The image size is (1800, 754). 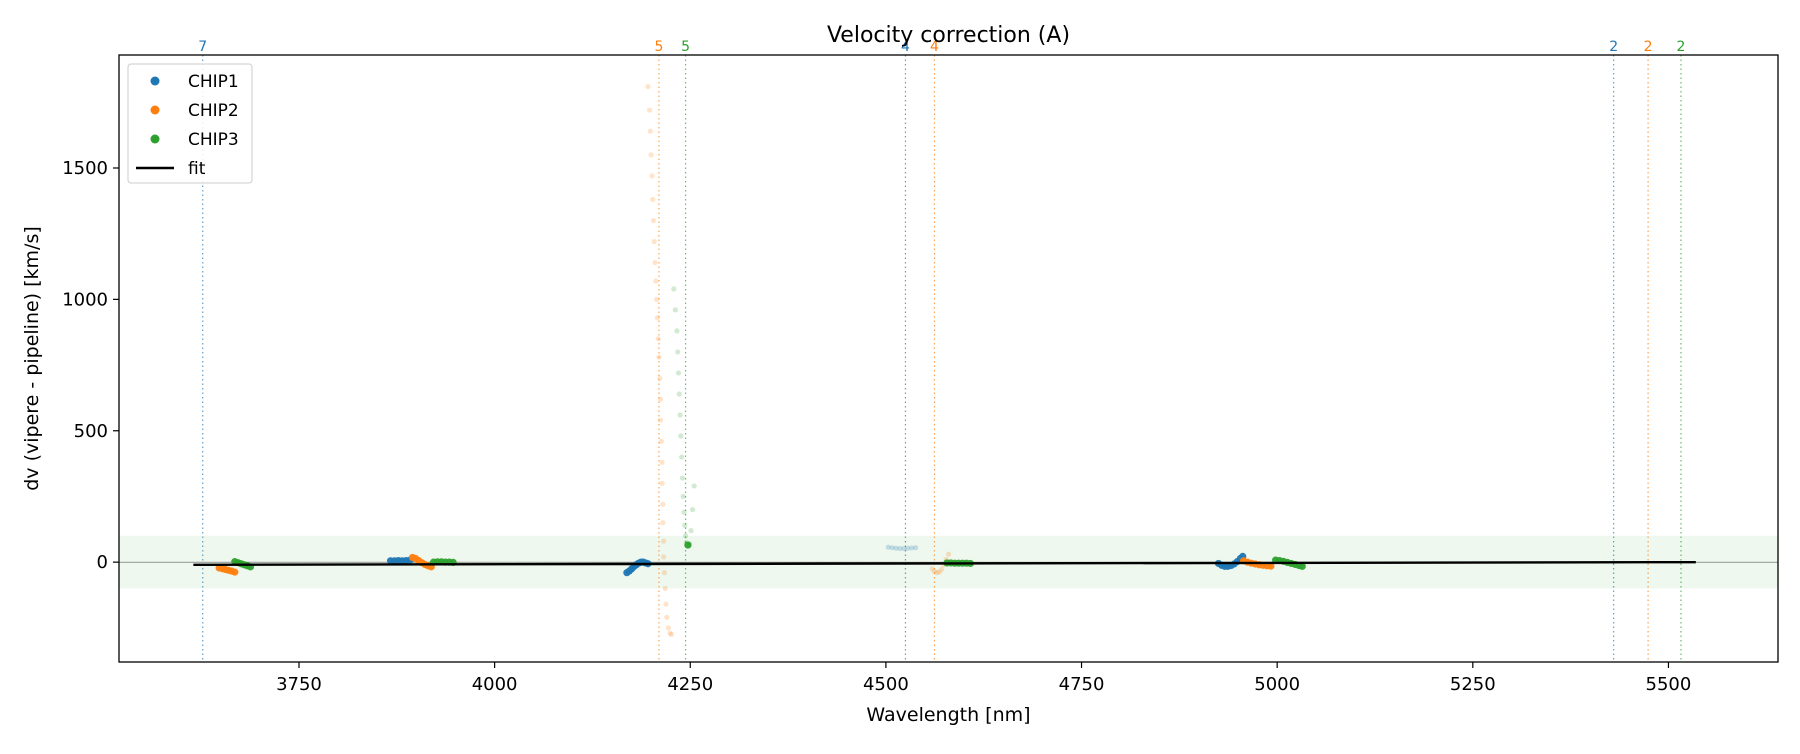 What do you see at coordinates (85, 299) in the screenshot?
I see `y-tick-label: 1000` at bounding box center [85, 299].